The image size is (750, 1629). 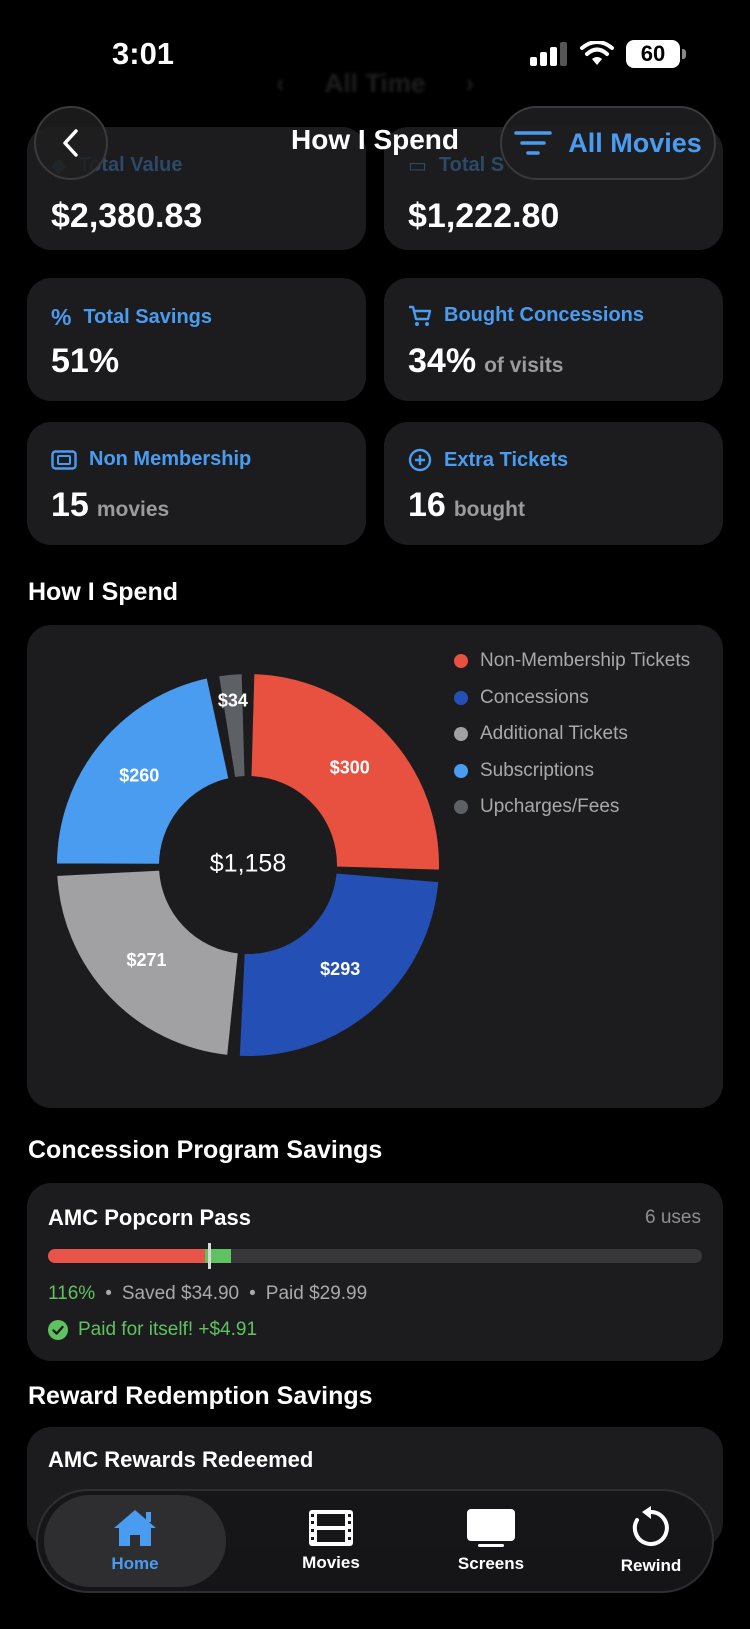 I want to click on chevron-left-icon: ‹, so click(x=280, y=82).